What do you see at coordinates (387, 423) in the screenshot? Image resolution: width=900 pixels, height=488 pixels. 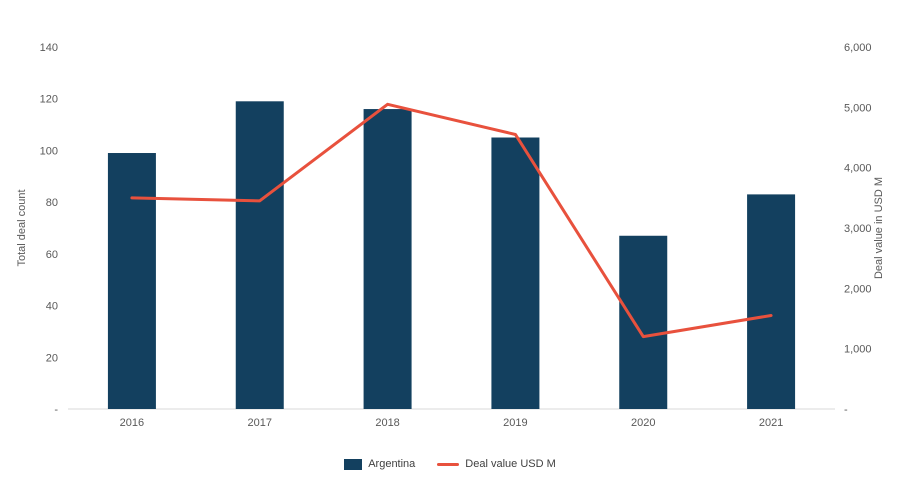 I see `x-axis-label-2018: 2018` at bounding box center [387, 423].